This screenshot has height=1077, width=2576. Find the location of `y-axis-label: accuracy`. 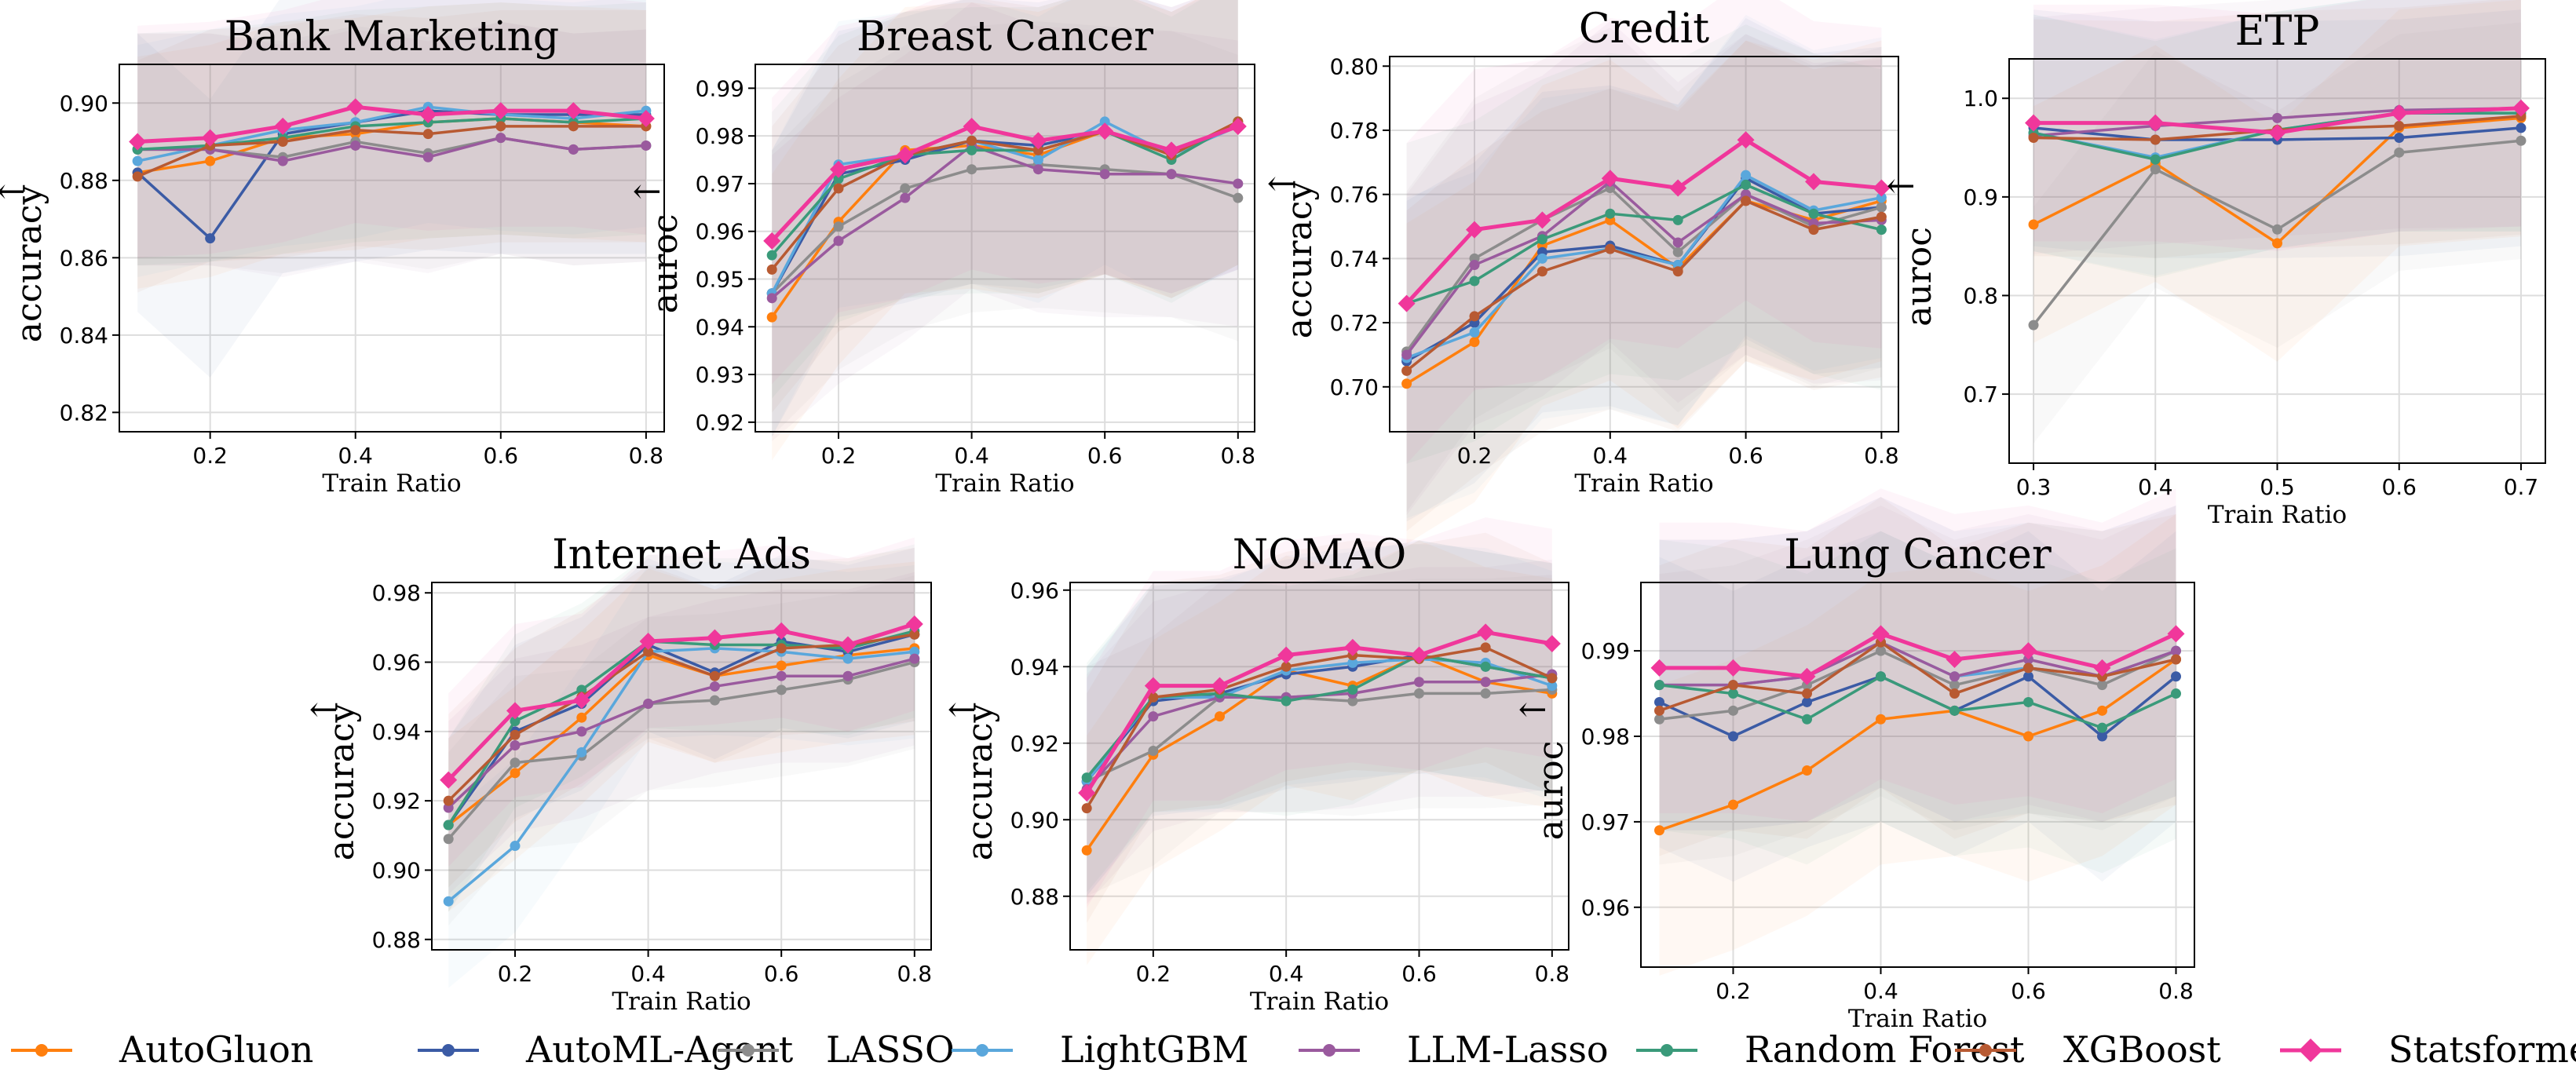

y-axis-label: accuracy is located at coordinates (342, 782).